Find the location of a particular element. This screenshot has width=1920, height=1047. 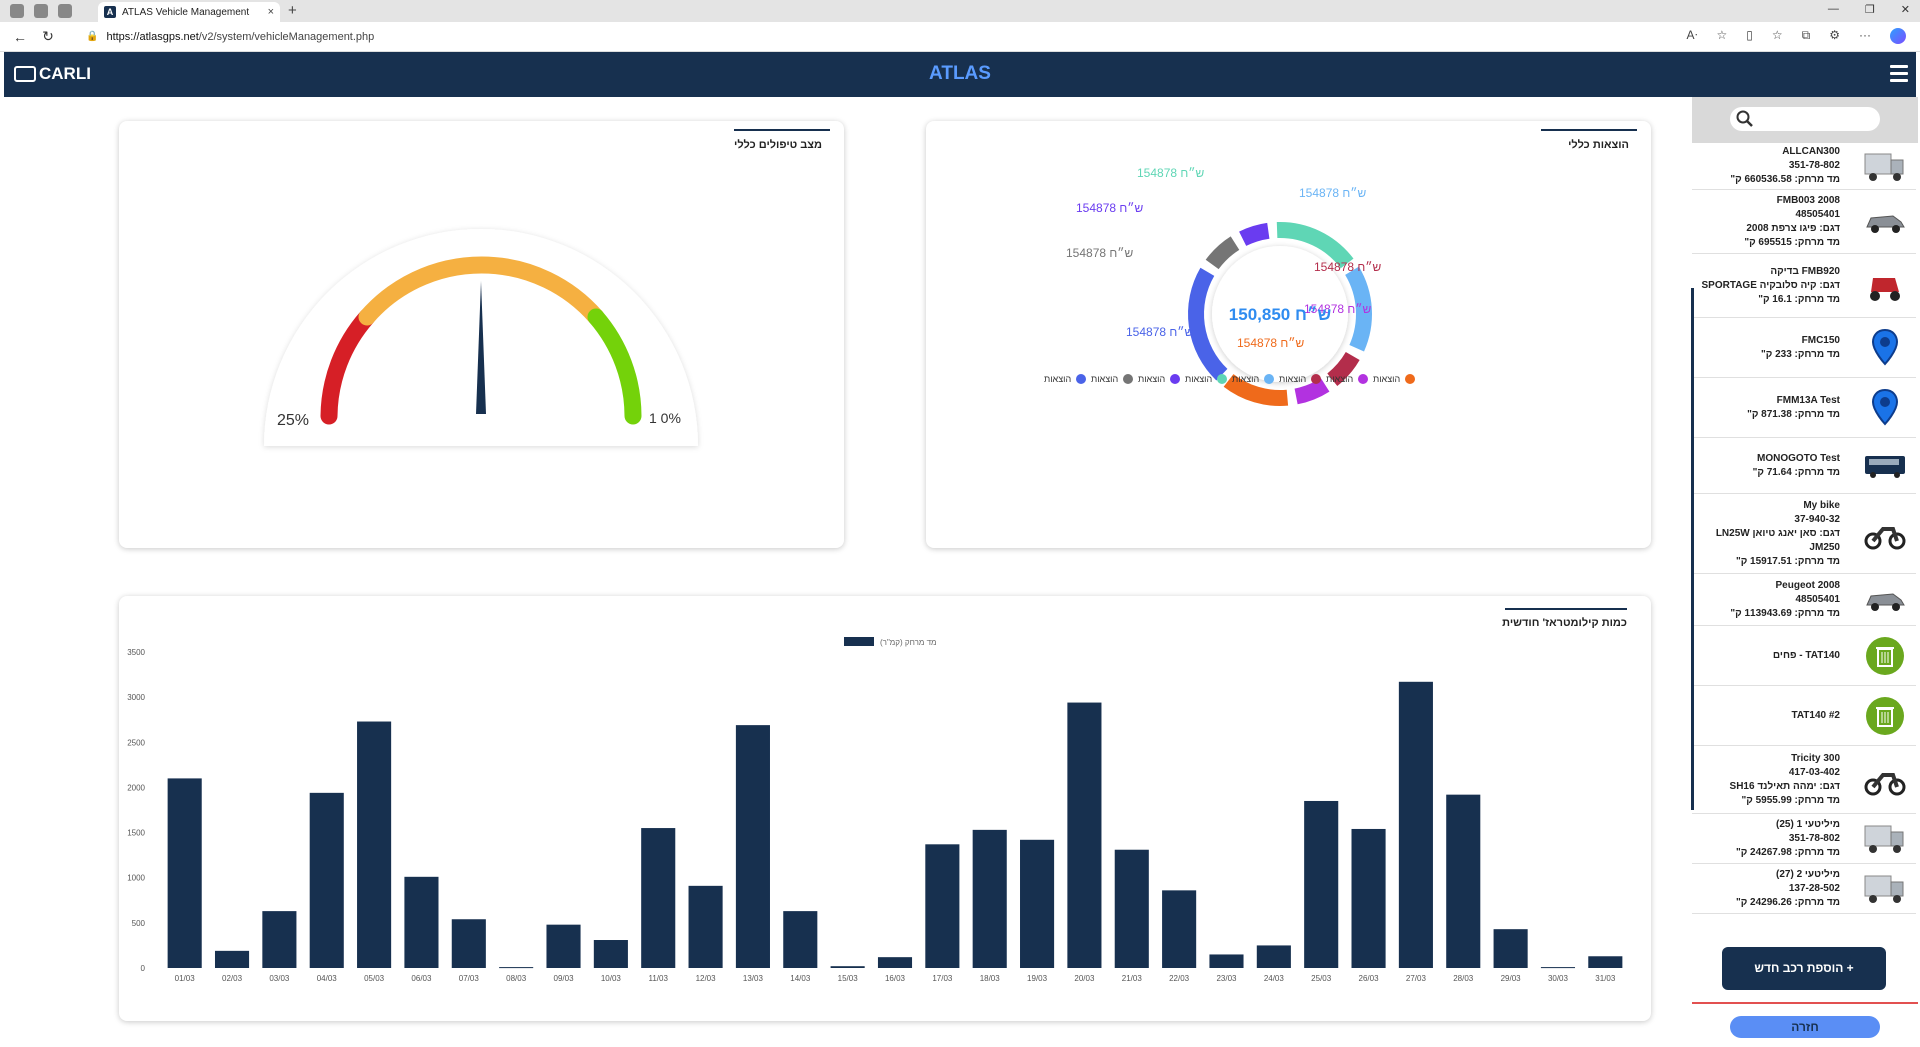

vehicle-list-item: TAT140 #2 is located at coordinates (1804, 716).